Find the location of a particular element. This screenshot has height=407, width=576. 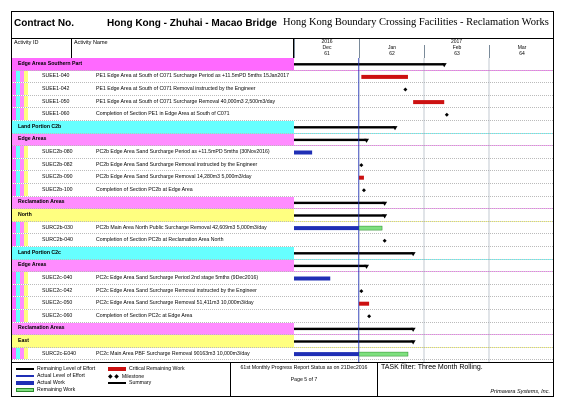

activity-id: SURC2b-040 is located at coordinates (57, 240).